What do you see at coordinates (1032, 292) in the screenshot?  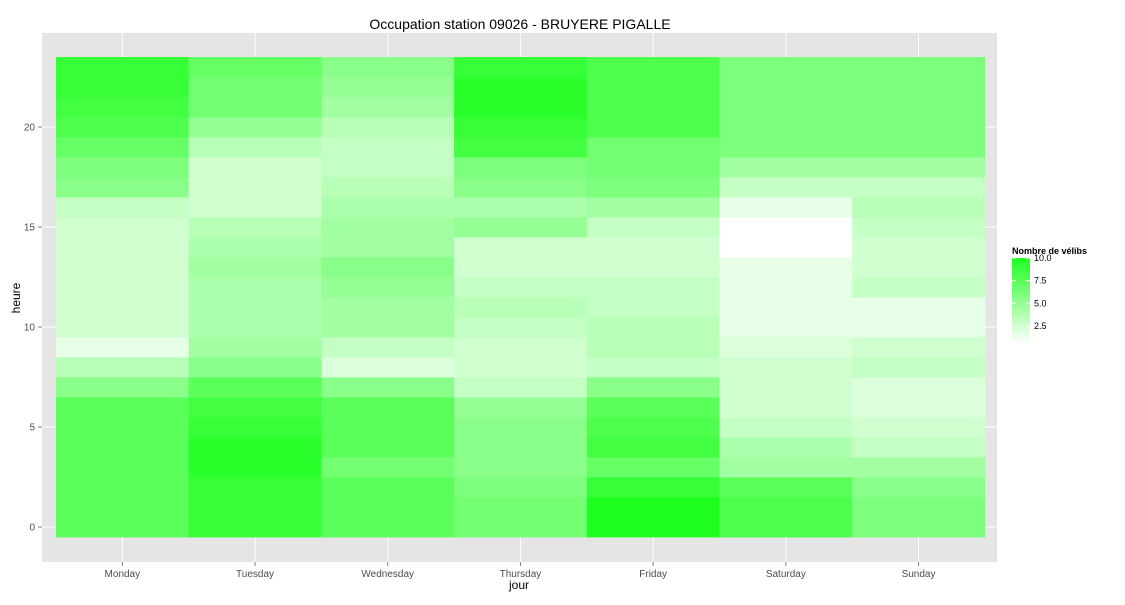 I see `legend-ticks: 10.0 7.5 5.0 2.5` at bounding box center [1032, 292].